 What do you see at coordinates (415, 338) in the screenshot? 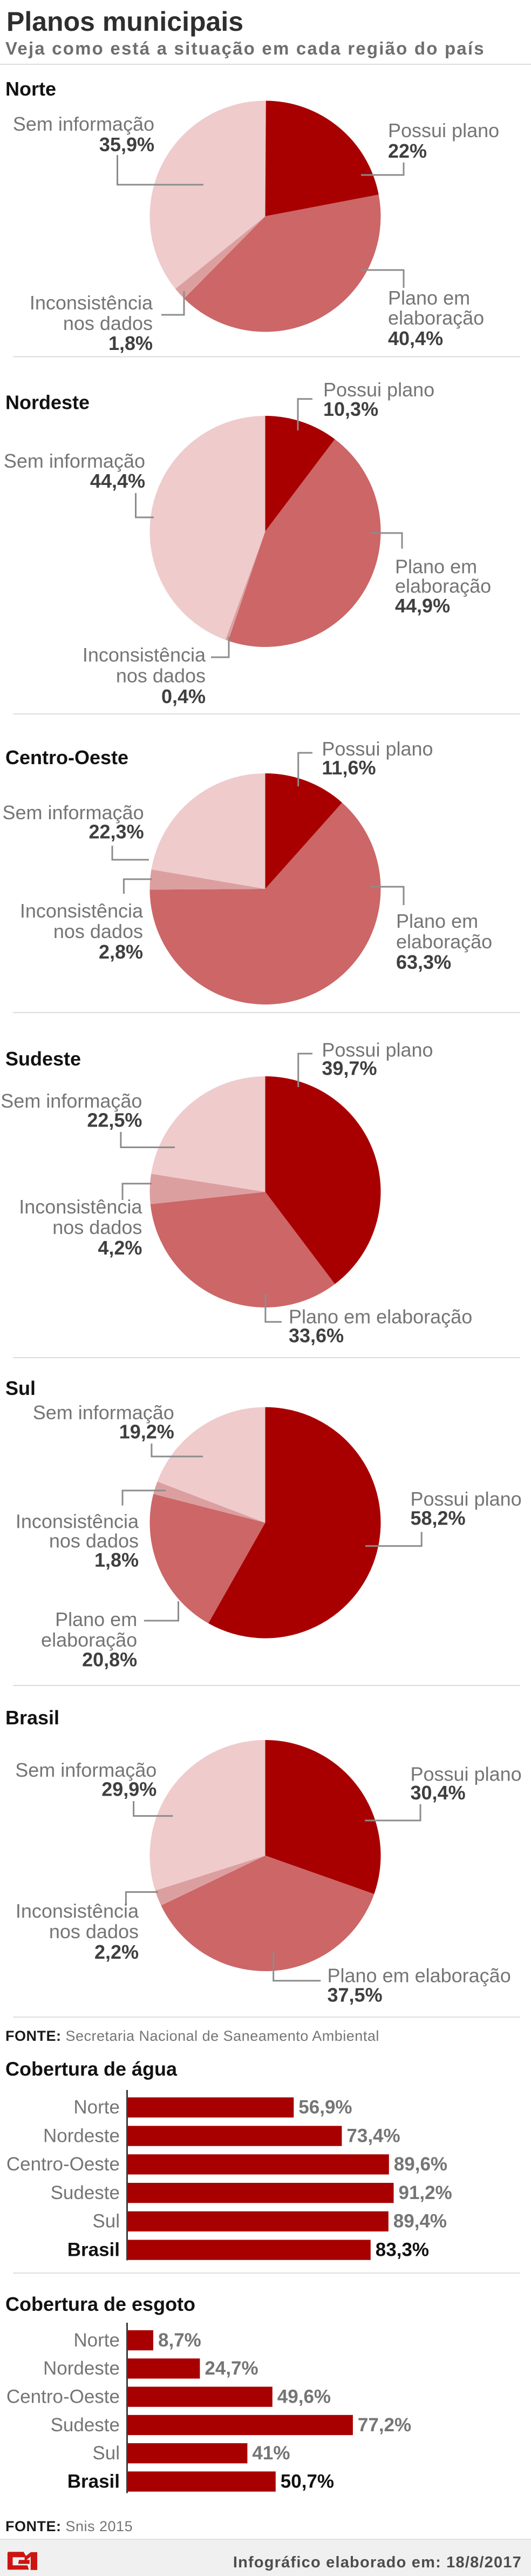
I see `svg-text: 40,4%` at bounding box center [415, 338].